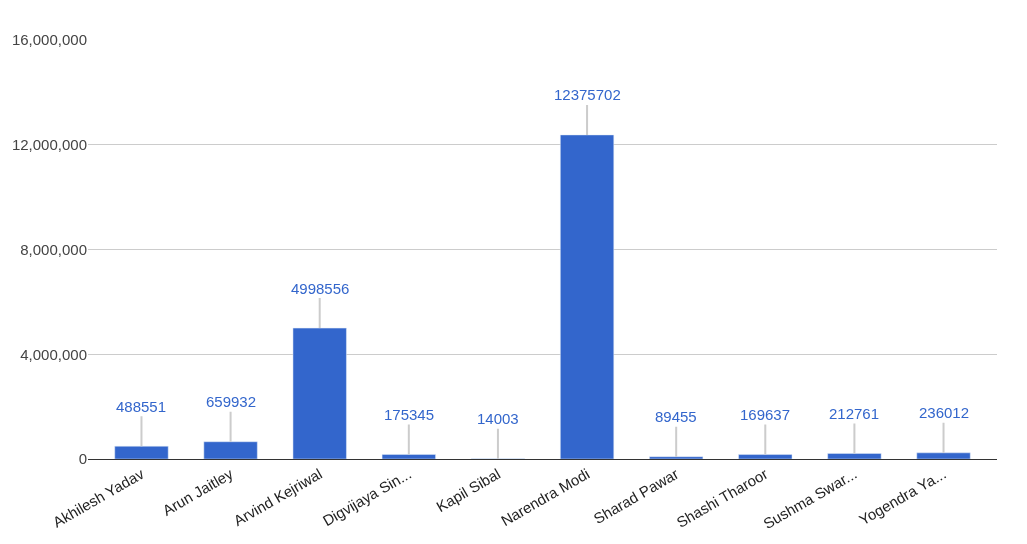  What do you see at coordinates (944, 412) in the screenshot?
I see `data-label: 236012` at bounding box center [944, 412].